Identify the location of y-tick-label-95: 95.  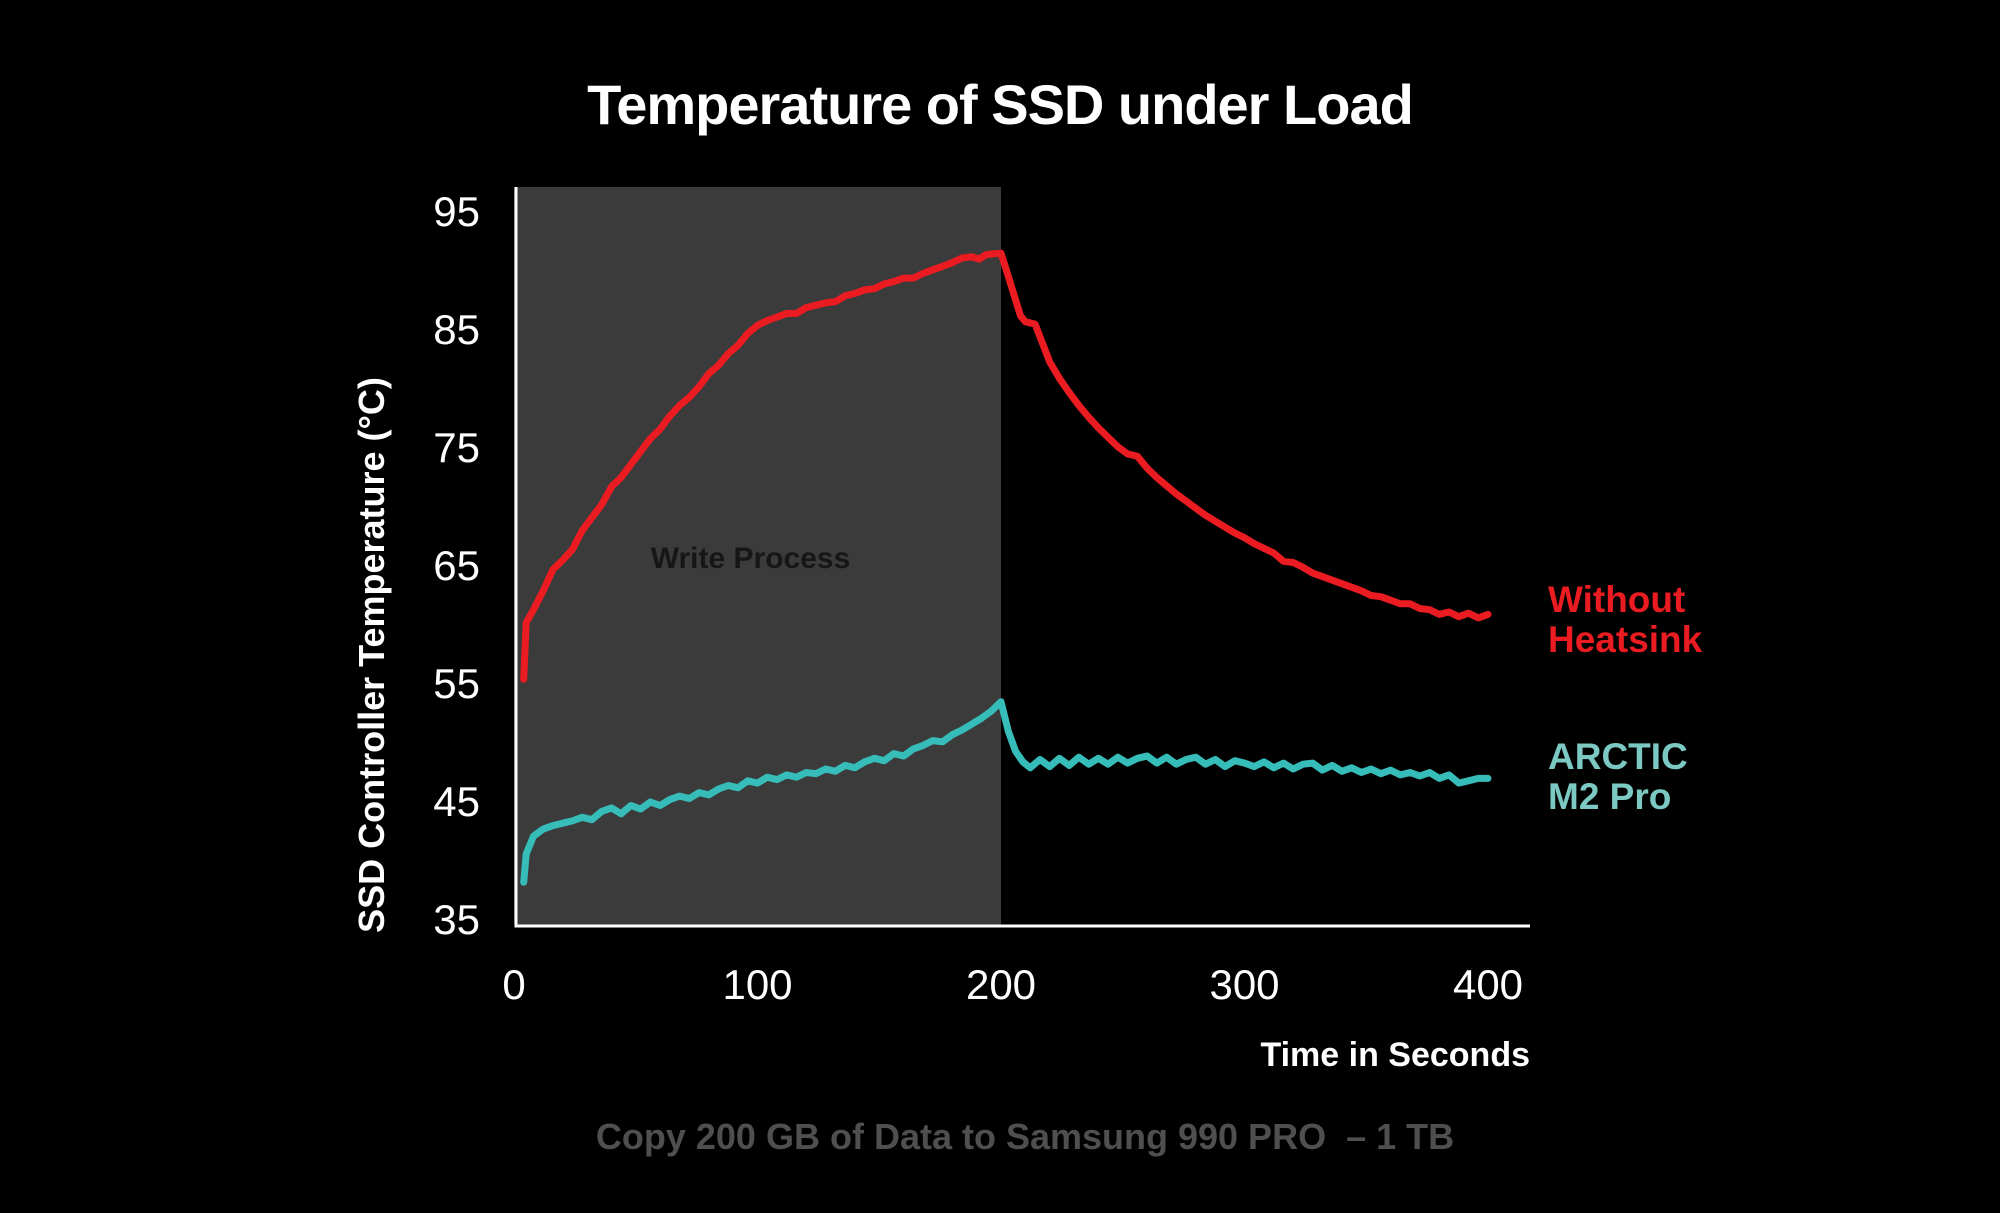
(456, 211).